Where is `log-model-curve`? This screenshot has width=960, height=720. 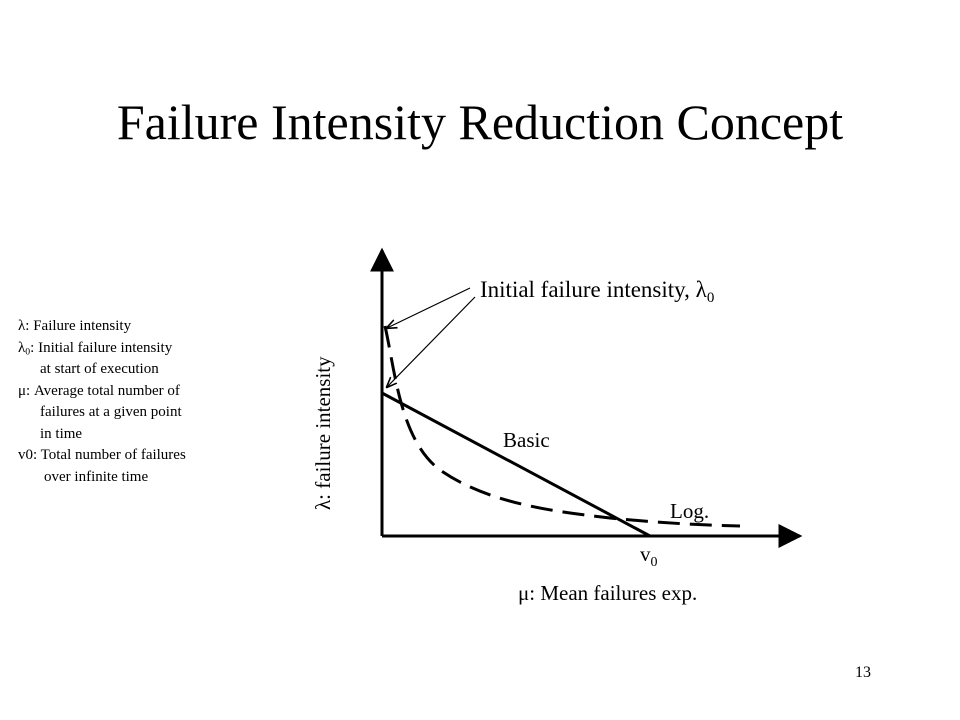
log-model-curve is located at coordinates (562, 426).